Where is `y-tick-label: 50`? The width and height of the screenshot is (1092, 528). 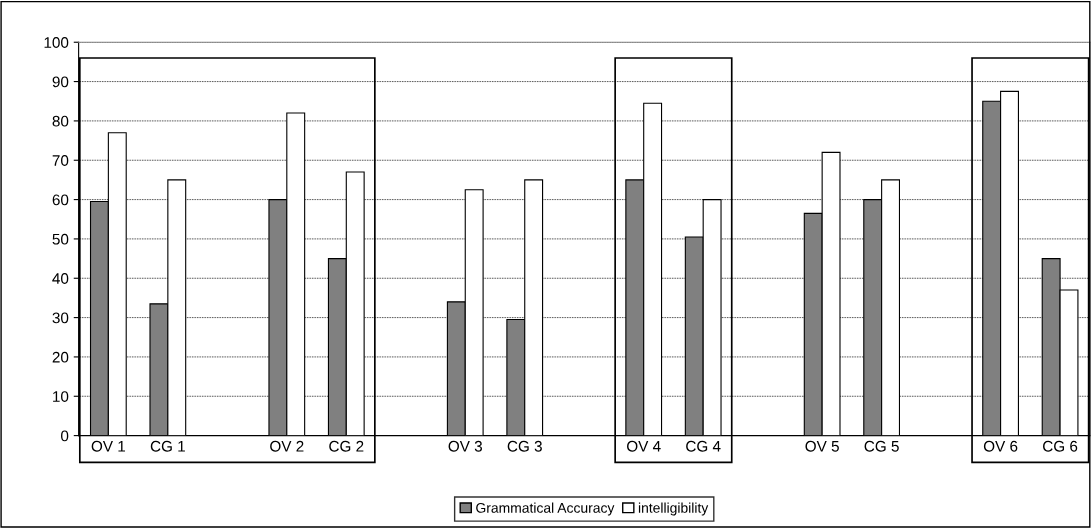
y-tick-label: 50 is located at coordinates (60, 239).